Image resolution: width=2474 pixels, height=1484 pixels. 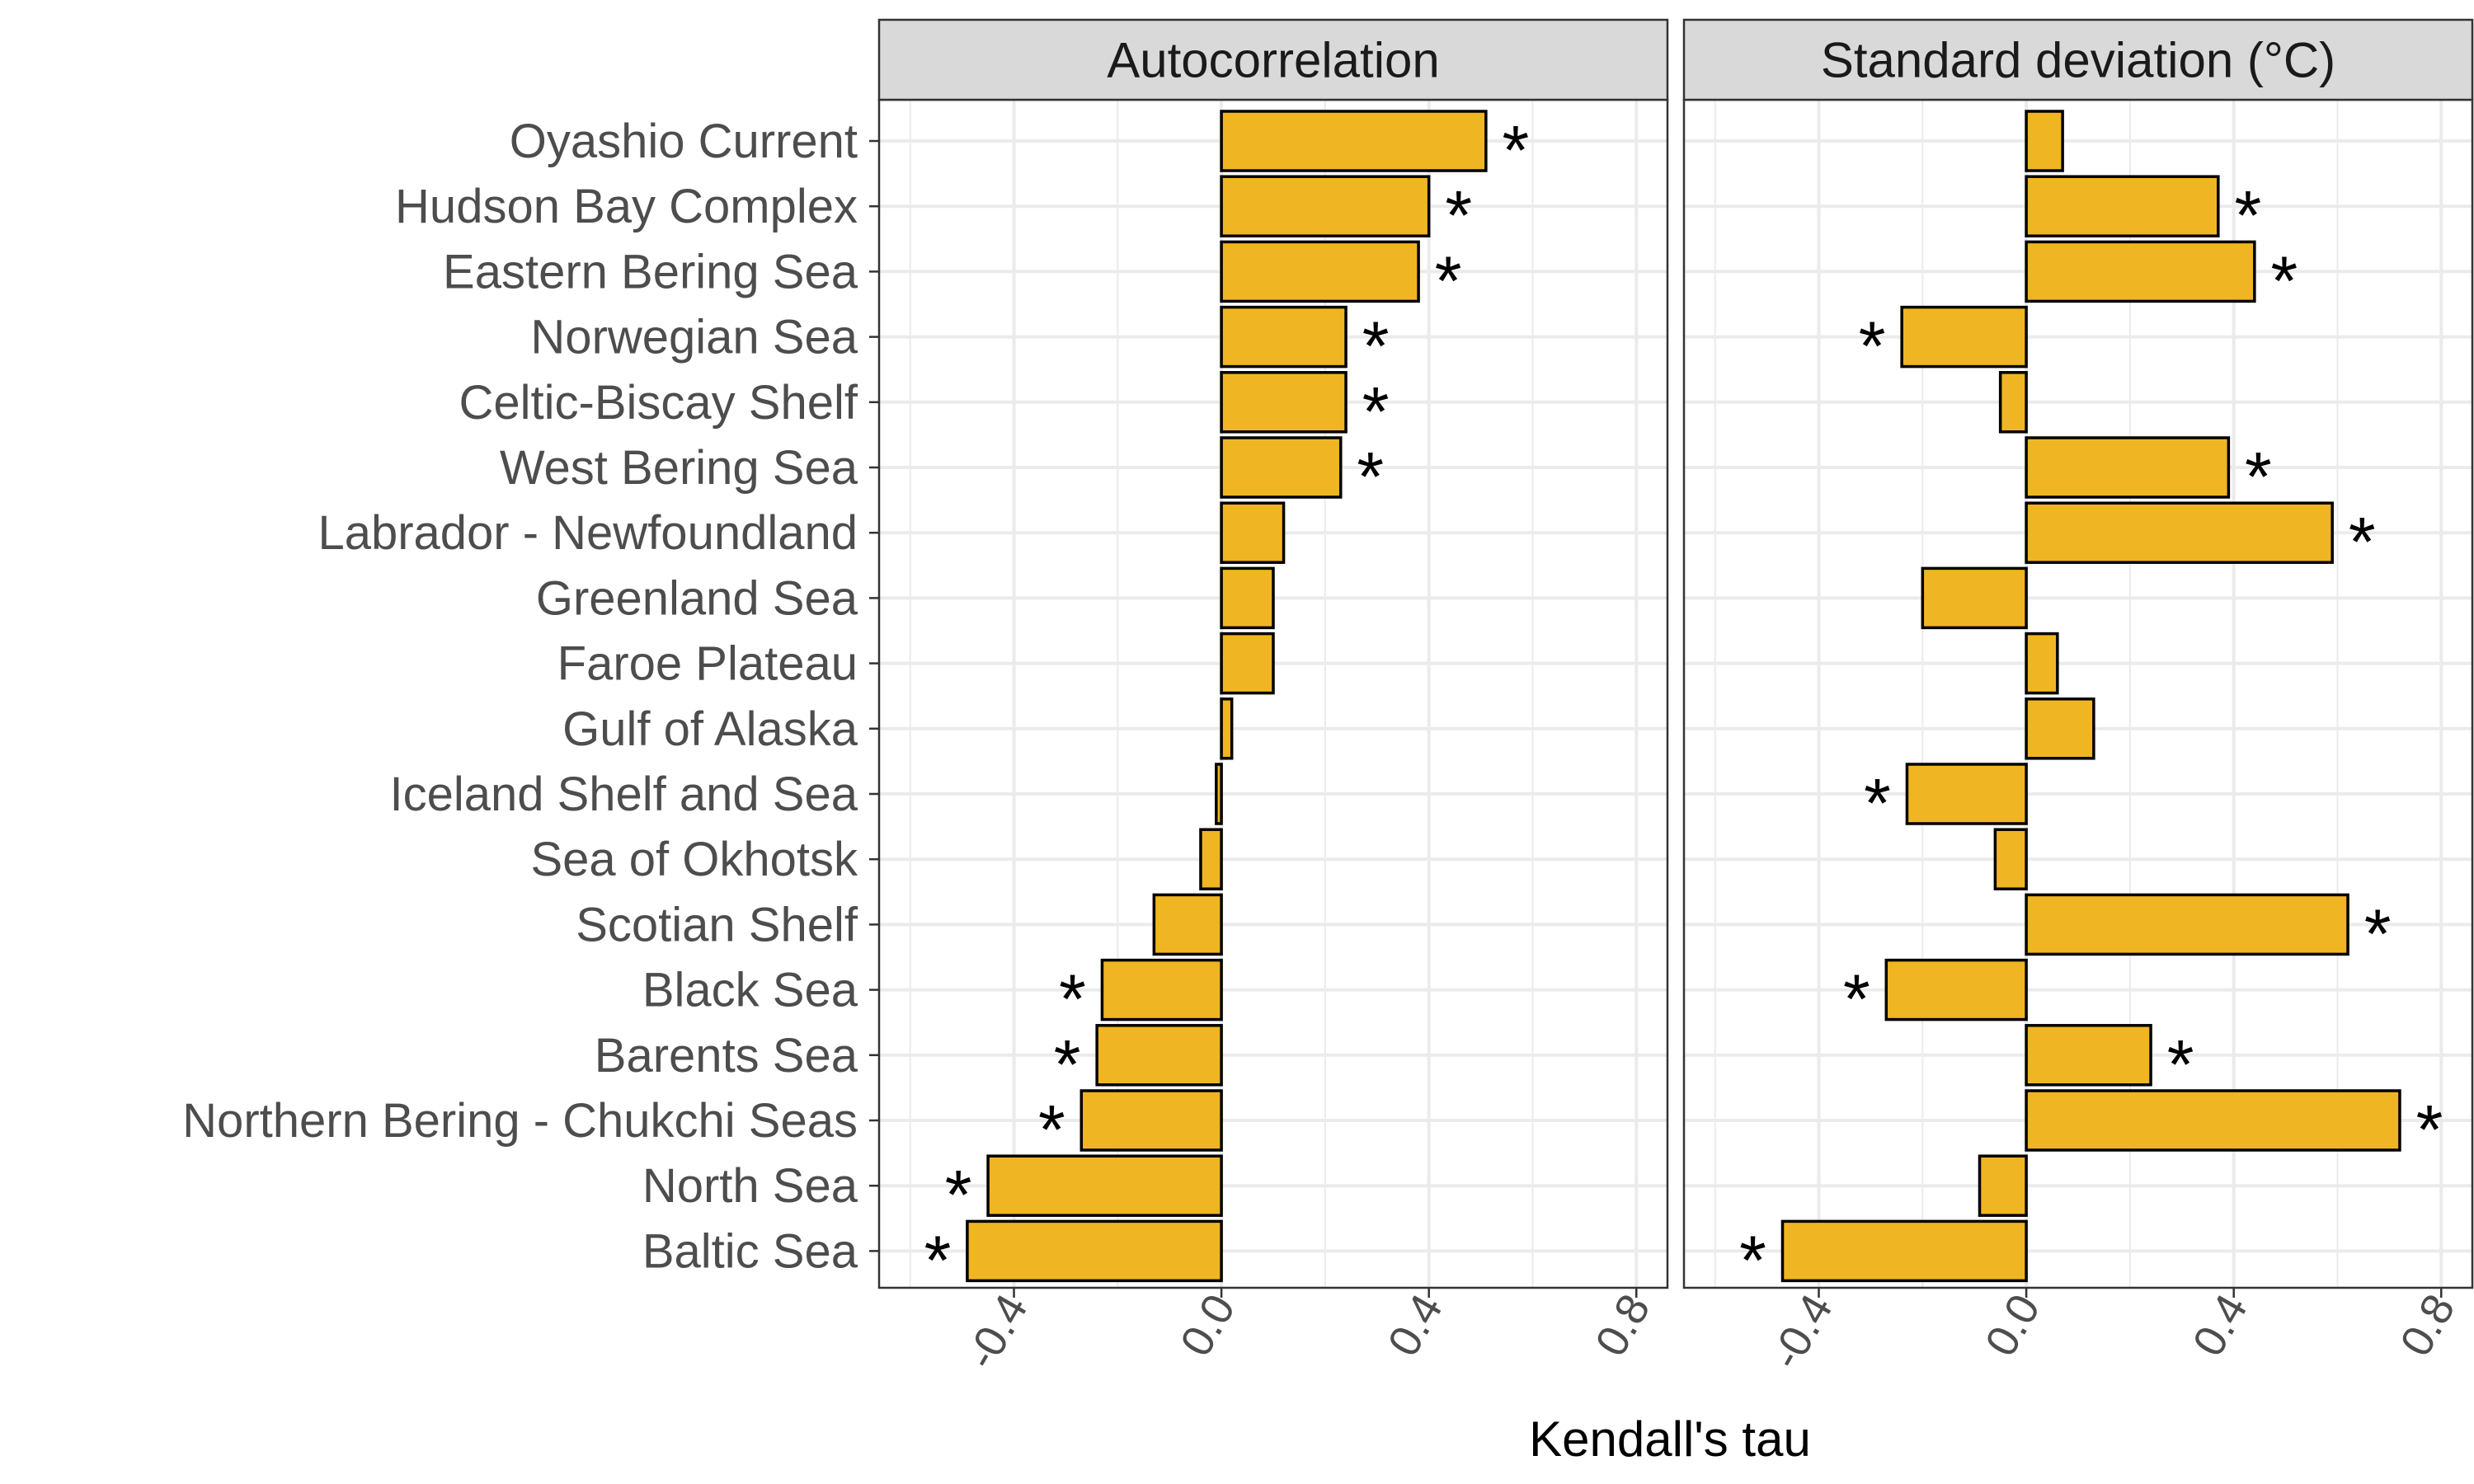 What do you see at coordinates (750, 1186) in the screenshot?
I see `y-tick-label: North Sea` at bounding box center [750, 1186].